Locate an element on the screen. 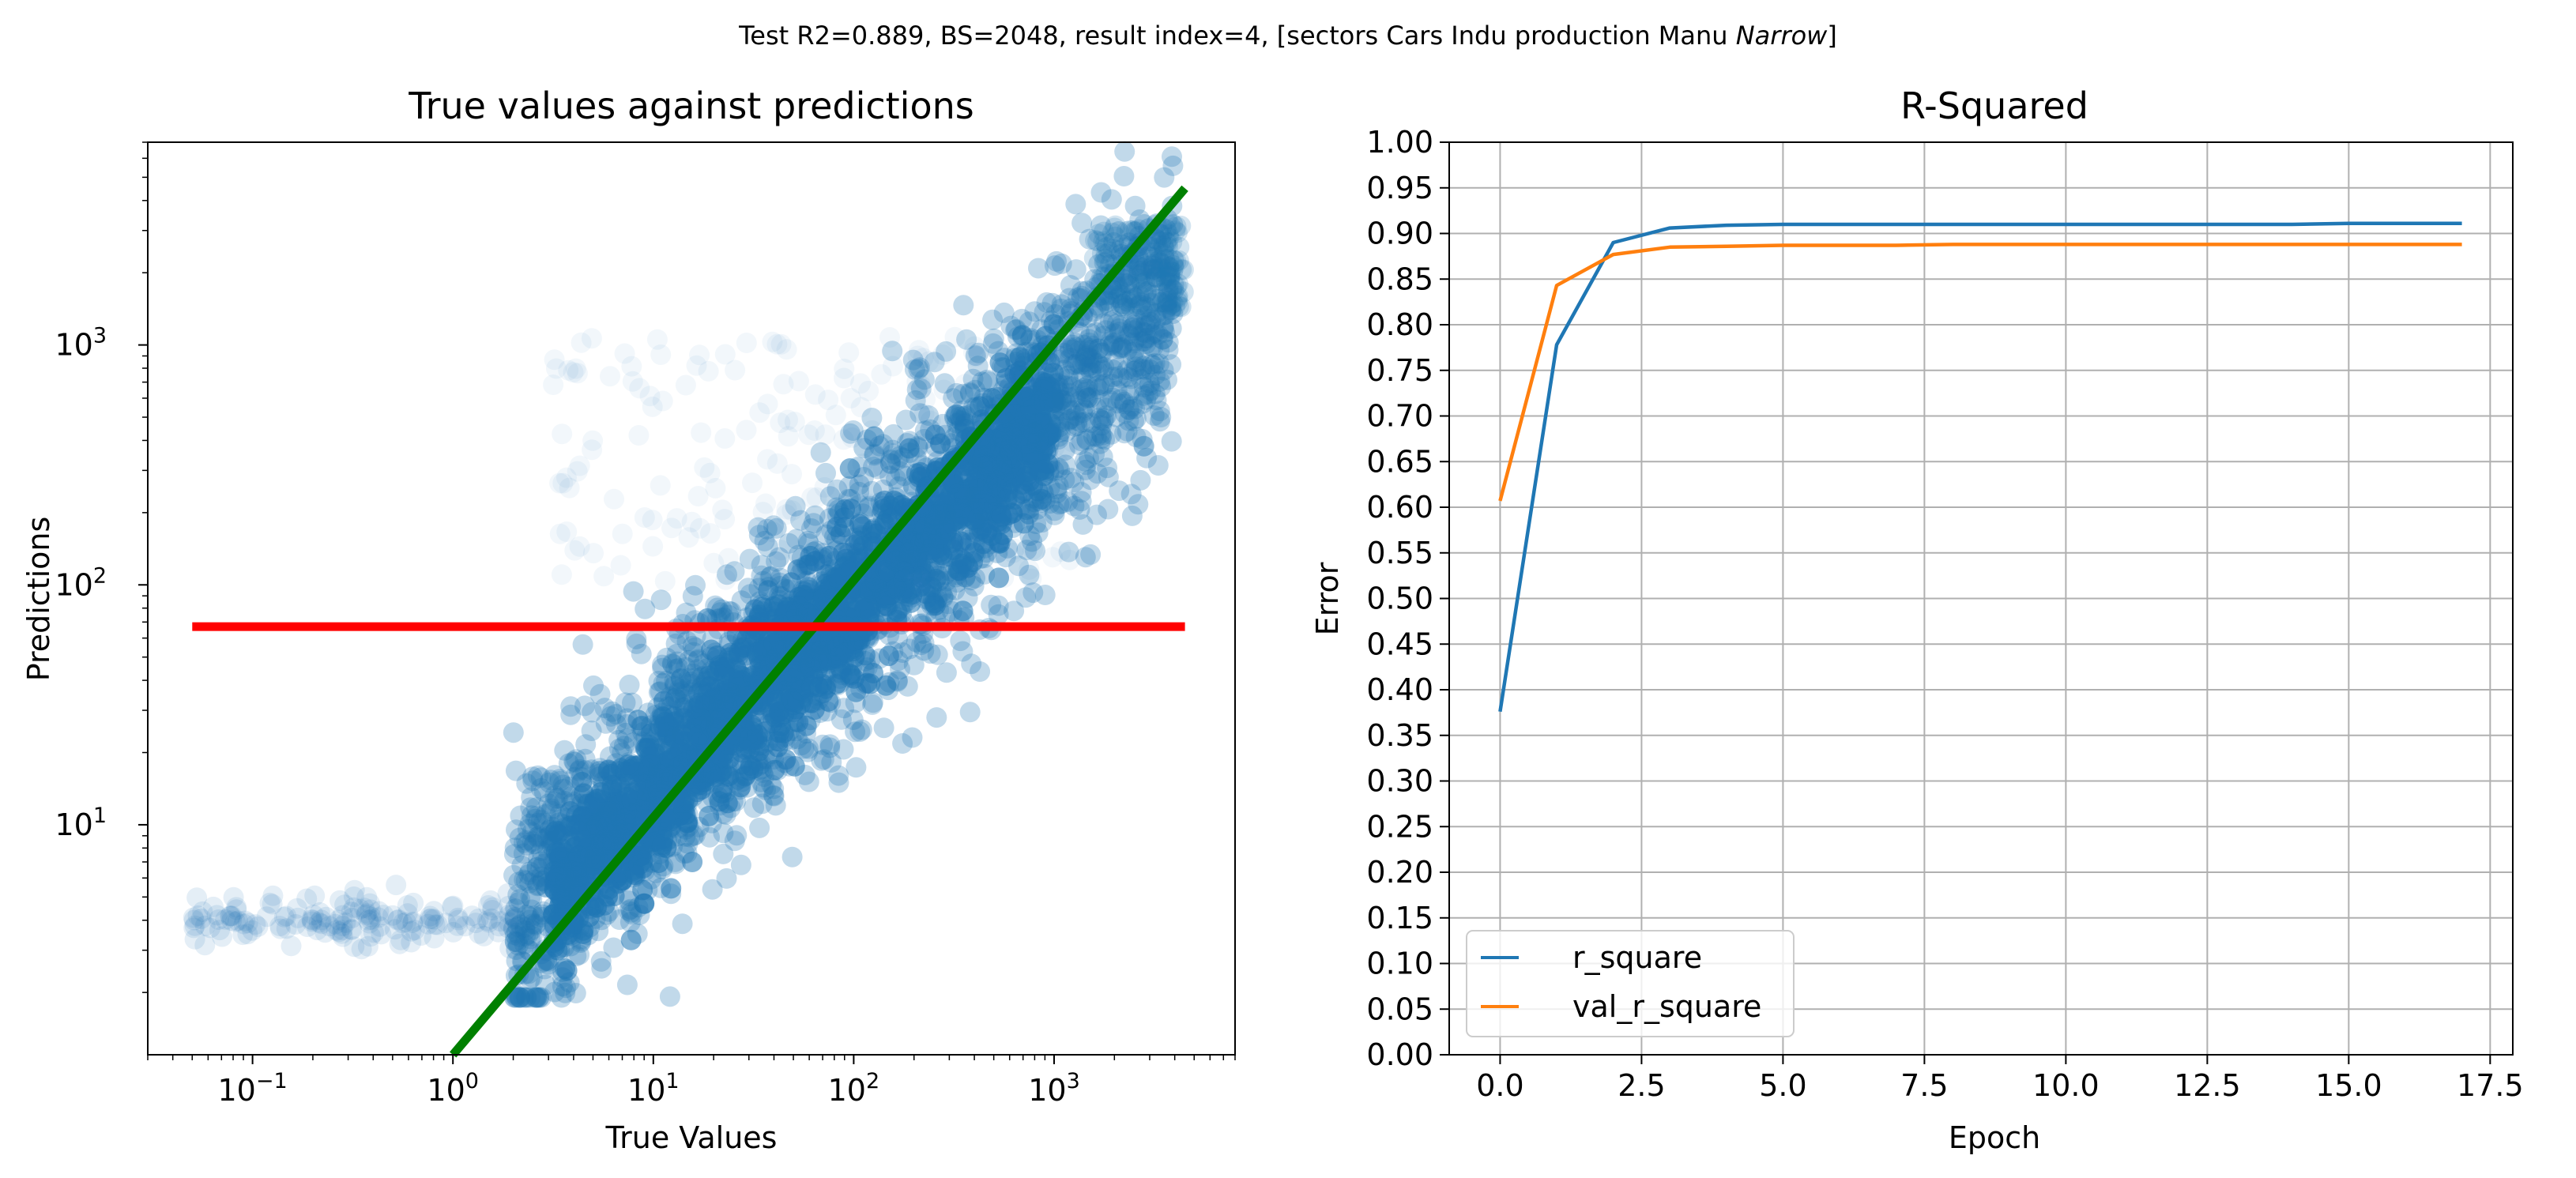 The width and height of the screenshot is (2576, 1178). x-tick-label: 17.5 is located at coordinates (2490, 1085).